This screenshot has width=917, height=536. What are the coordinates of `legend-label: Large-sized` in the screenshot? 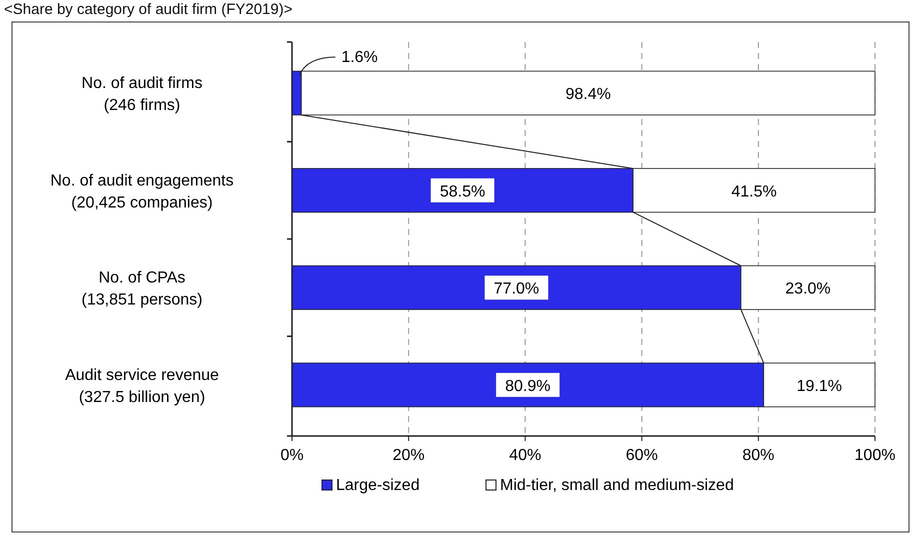 It's located at (378, 485).